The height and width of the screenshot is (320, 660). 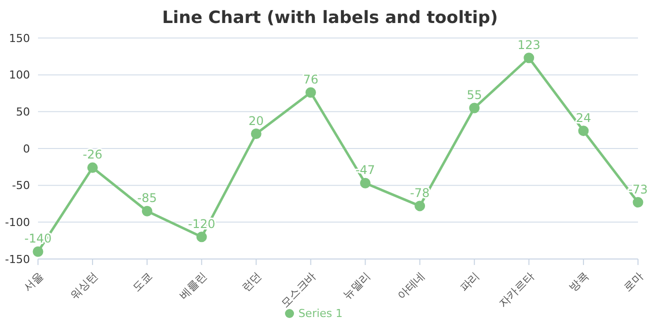 I want to click on y-tick-label: -50, so click(x=21, y=185).